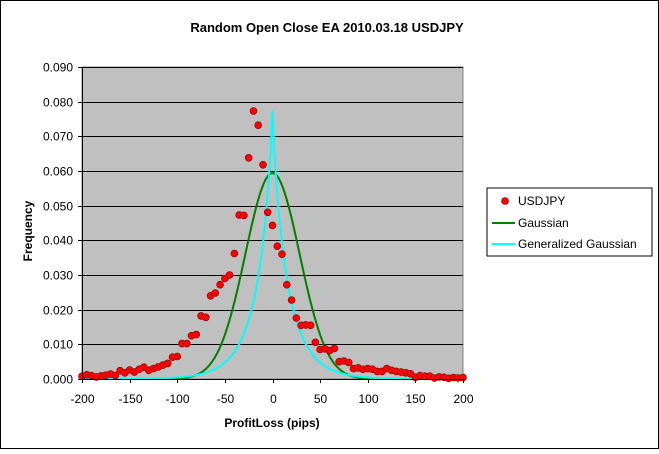 Image resolution: width=659 pixels, height=454 pixels. Describe the element at coordinates (58, 276) in the screenshot. I see `y-tick-label: 0.030` at that location.